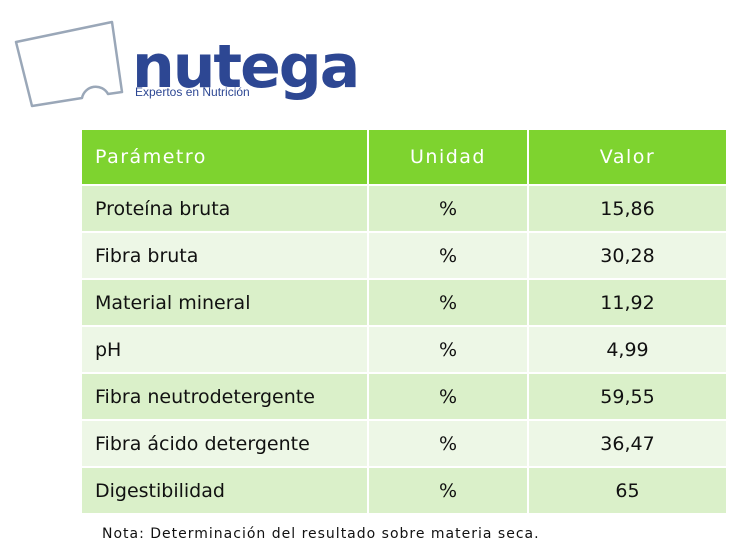 The height and width of the screenshot is (550, 729). I want to click on row-valor: 30,28, so click(627, 255).